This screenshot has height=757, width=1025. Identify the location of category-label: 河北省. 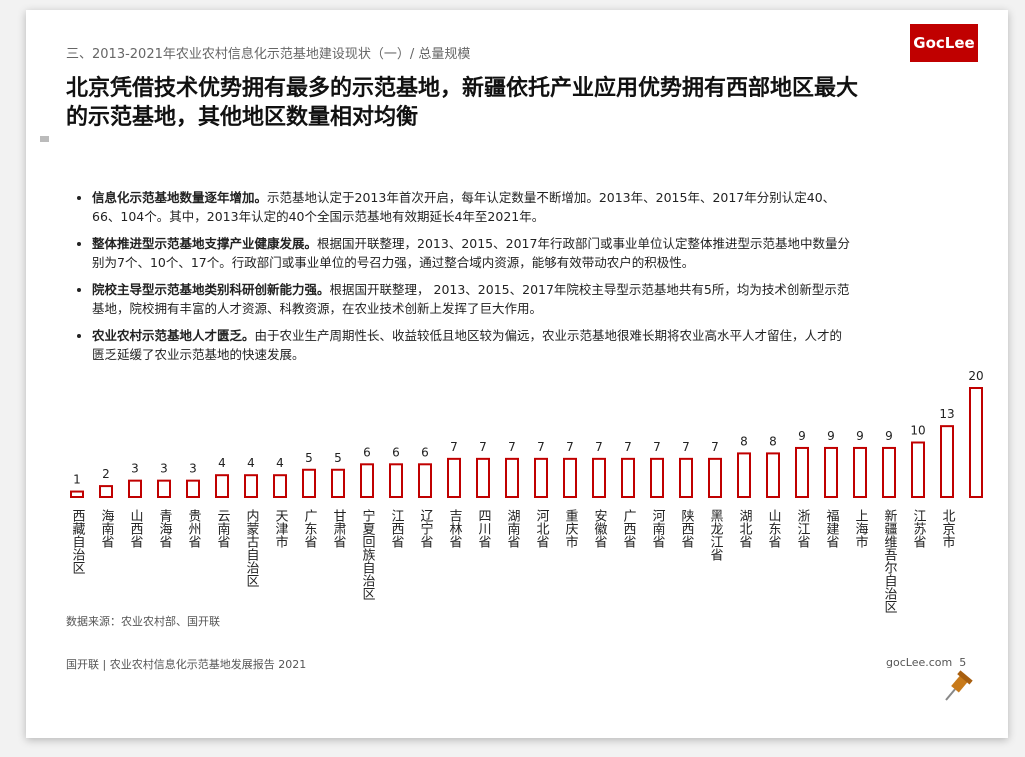
(542, 528).